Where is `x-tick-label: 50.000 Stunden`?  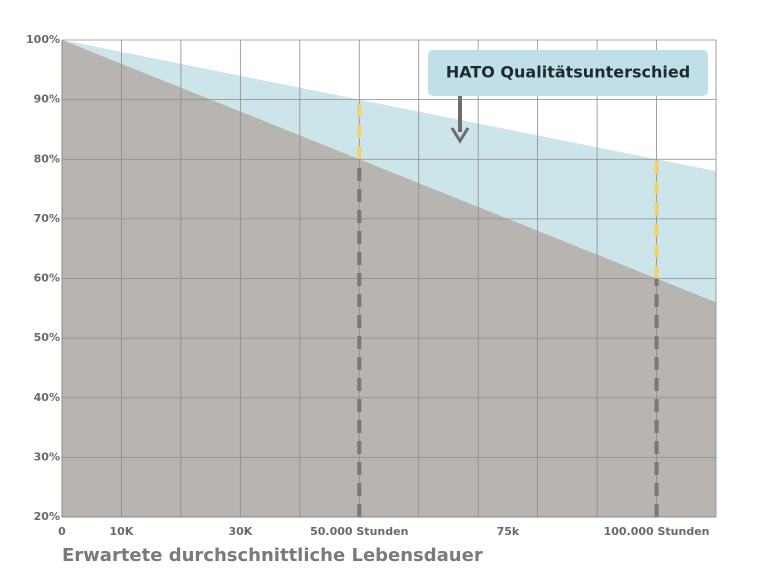 x-tick-label: 50.000 Stunden is located at coordinates (359, 531).